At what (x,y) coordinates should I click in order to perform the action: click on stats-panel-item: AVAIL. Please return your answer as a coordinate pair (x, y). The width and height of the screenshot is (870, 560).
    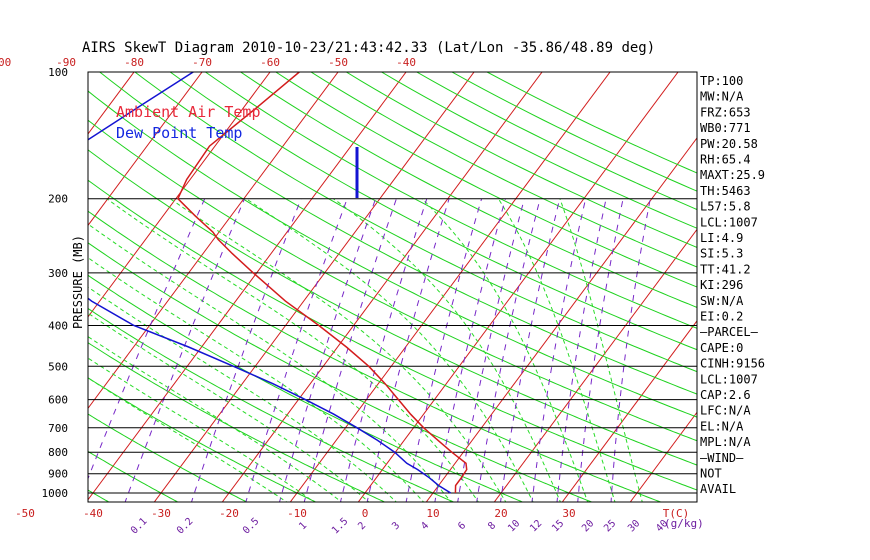
    Looking at the image, I should click on (718, 489).